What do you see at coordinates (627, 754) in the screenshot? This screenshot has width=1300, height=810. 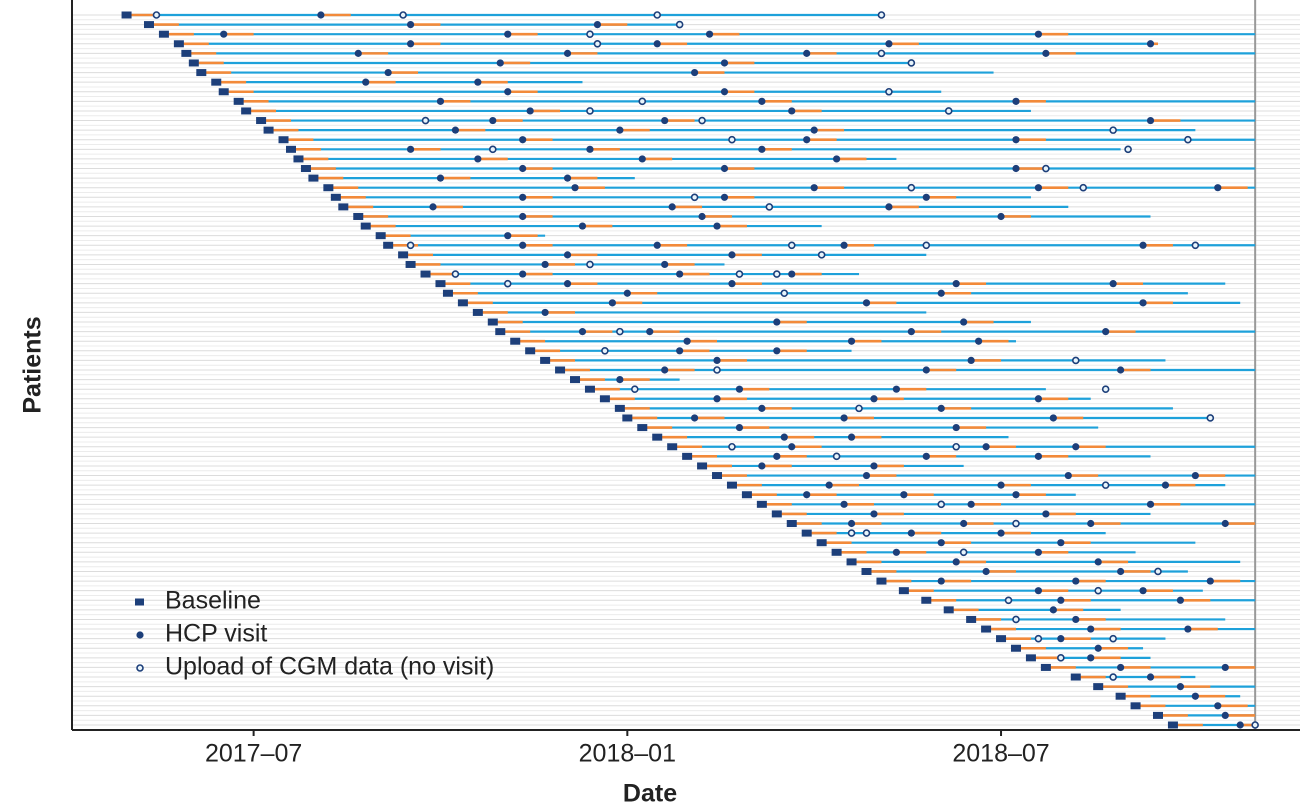 I see `x-tick-label: 2018–01` at bounding box center [627, 754].